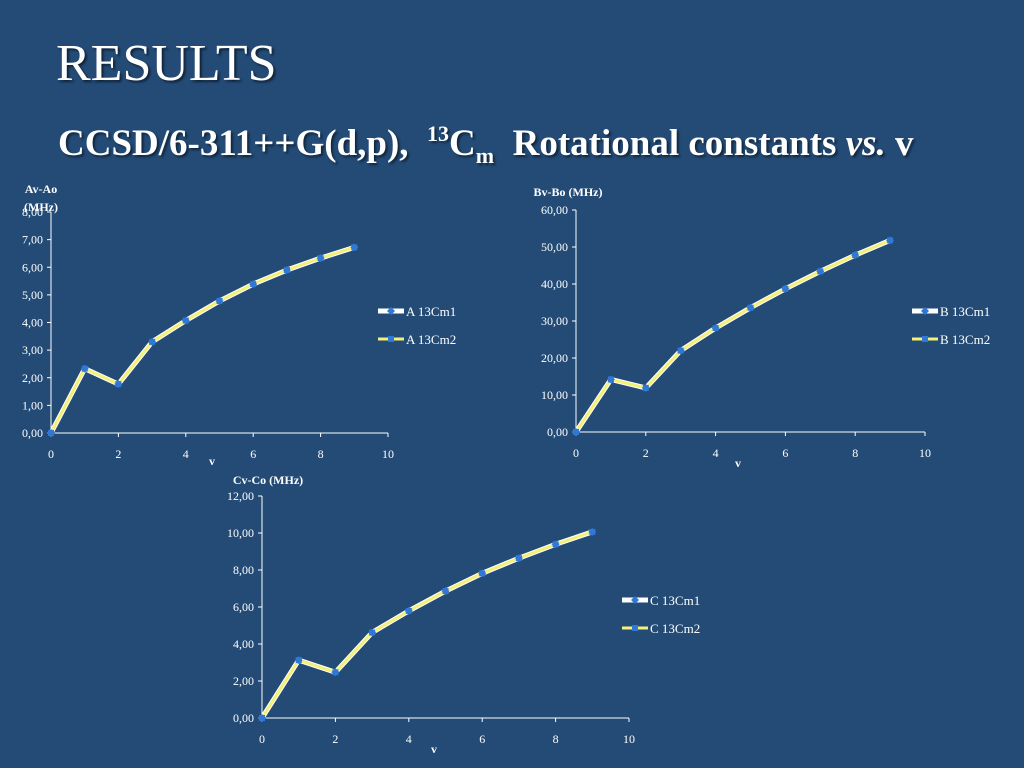 Image resolution: width=1024 pixels, height=768 pixels. What do you see at coordinates (554, 284) in the screenshot?
I see `y-tick-label: 40,00` at bounding box center [554, 284].